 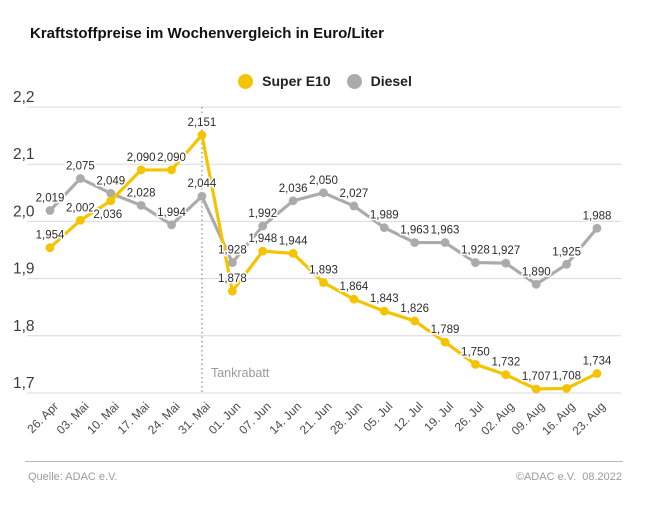 What do you see at coordinates (324, 461) in the screenshot?
I see `footer-divider` at bounding box center [324, 461].